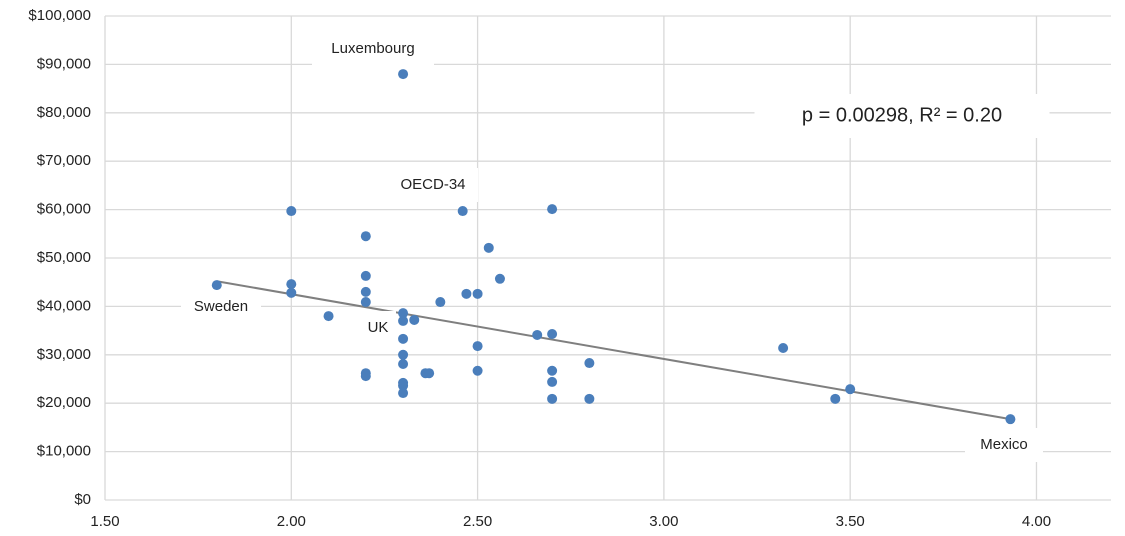 This screenshot has height=536, width=1125. What do you see at coordinates (1036, 521) in the screenshot?
I see `x-tick-label: 4.00` at bounding box center [1036, 521].